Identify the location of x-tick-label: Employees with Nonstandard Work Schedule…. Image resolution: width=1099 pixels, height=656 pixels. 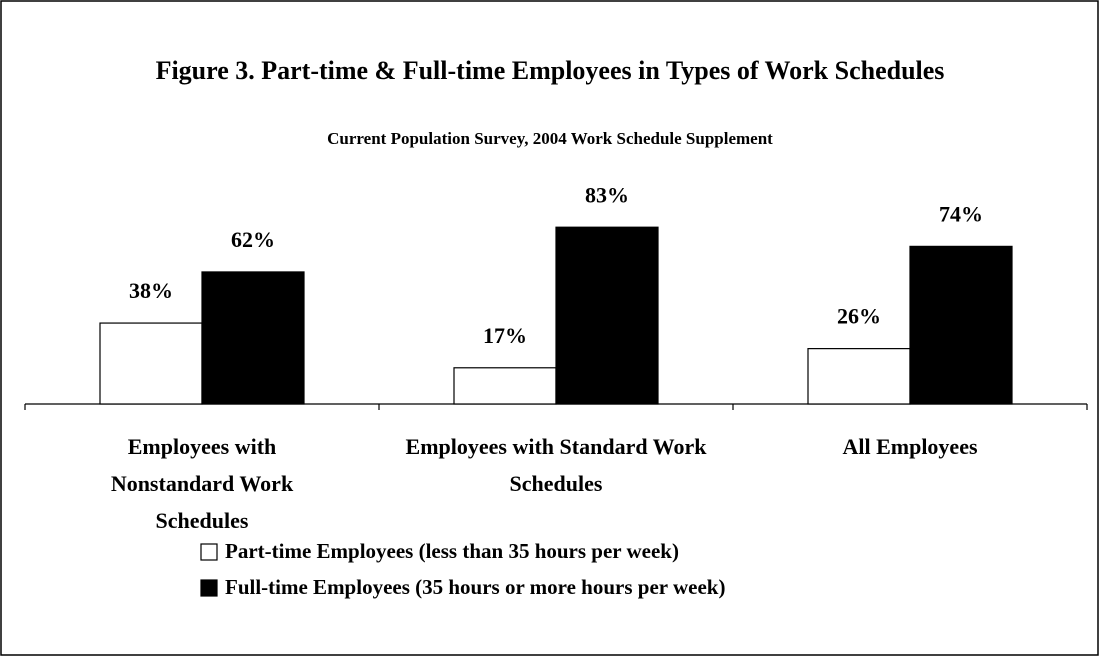
(202, 483).